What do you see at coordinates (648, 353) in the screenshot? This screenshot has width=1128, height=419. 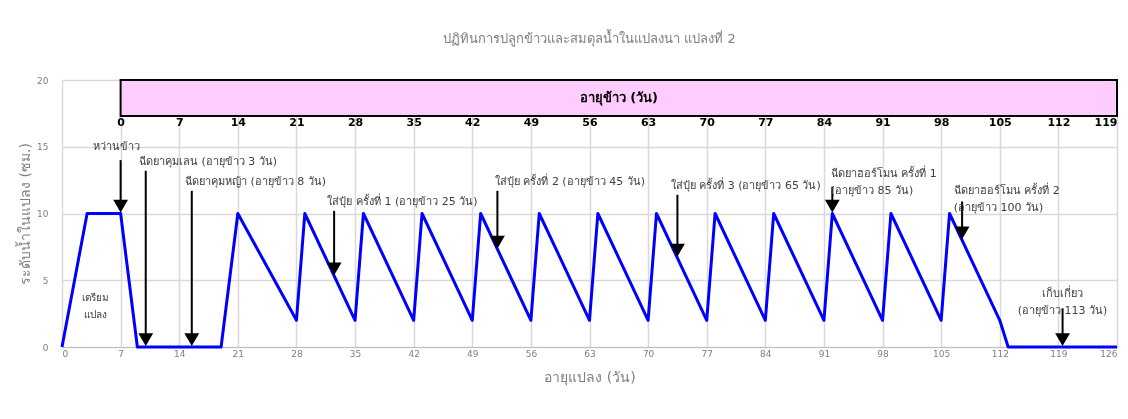 I see `x-tick-label: 70` at bounding box center [648, 353].